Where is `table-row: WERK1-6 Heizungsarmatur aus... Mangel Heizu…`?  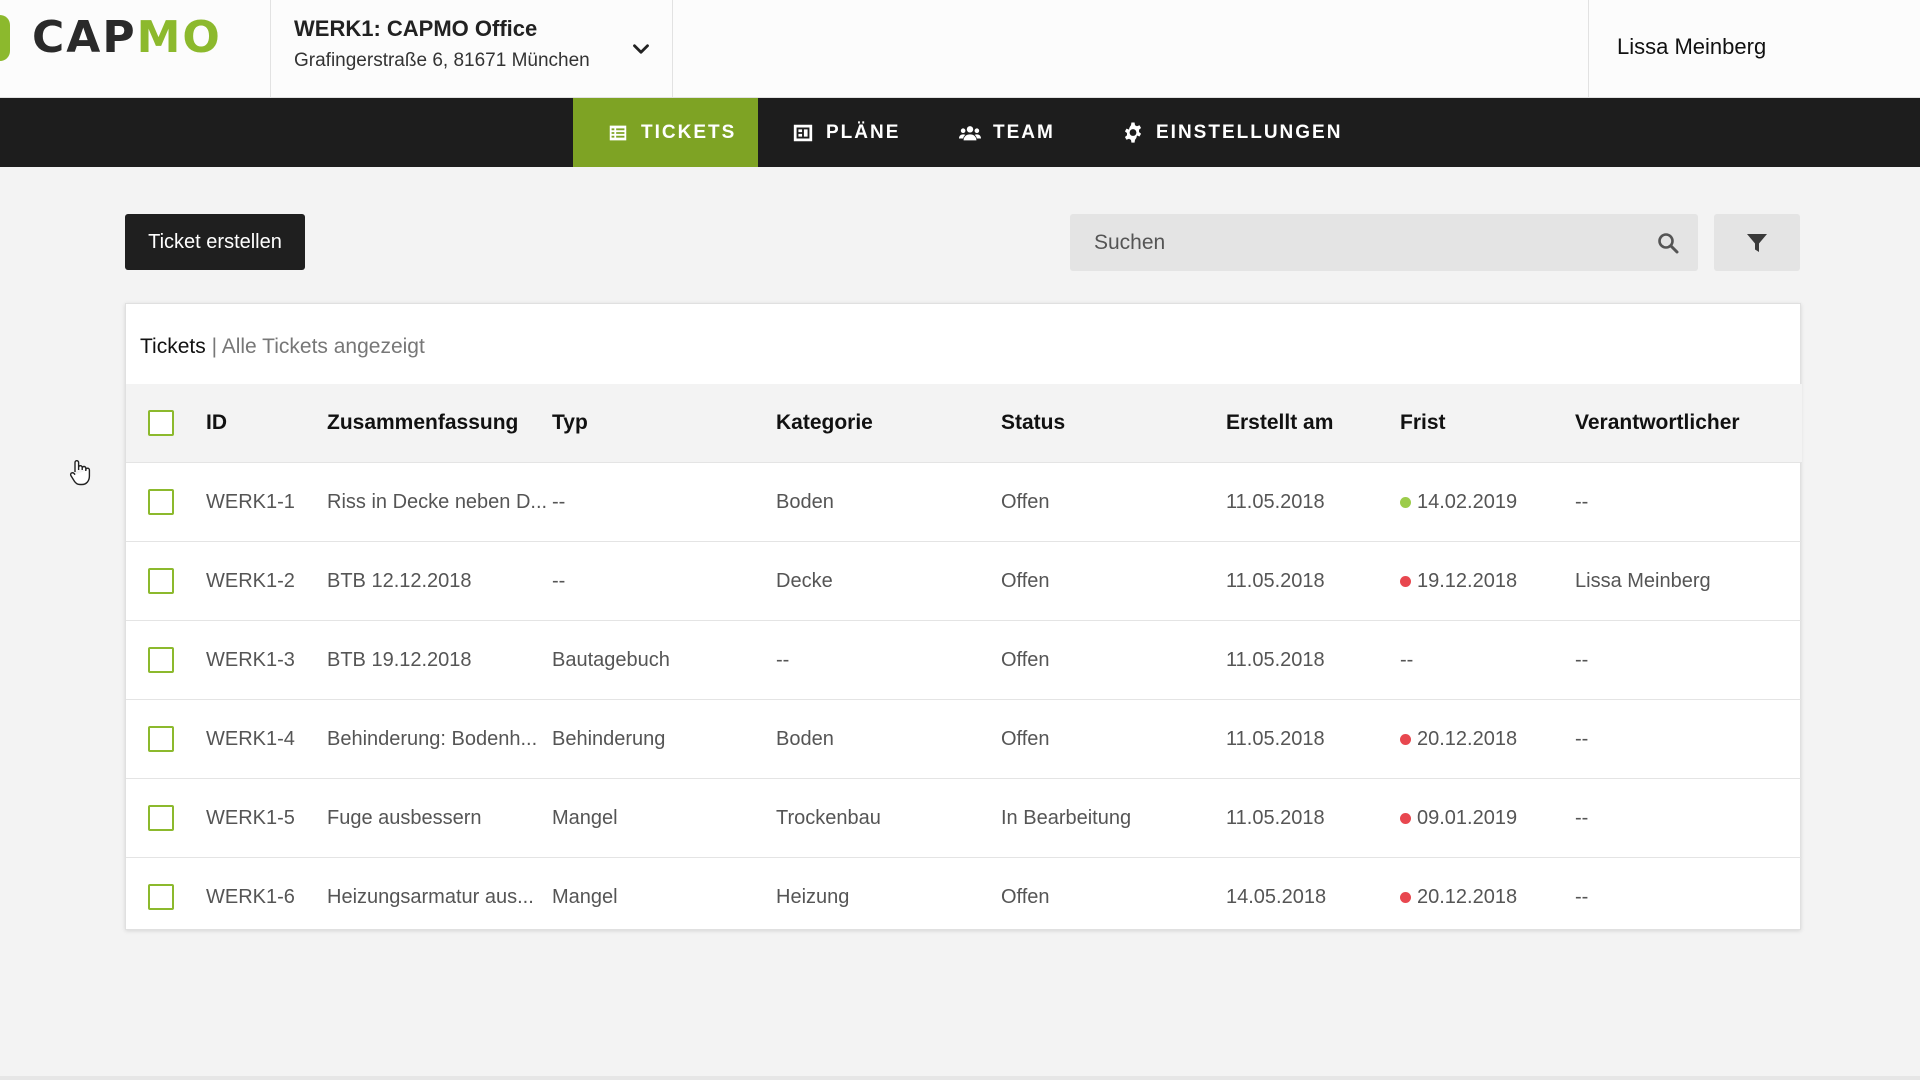 table-row: WERK1-6 Heizungsarmatur aus... Mangel Heizu… is located at coordinates (964, 896).